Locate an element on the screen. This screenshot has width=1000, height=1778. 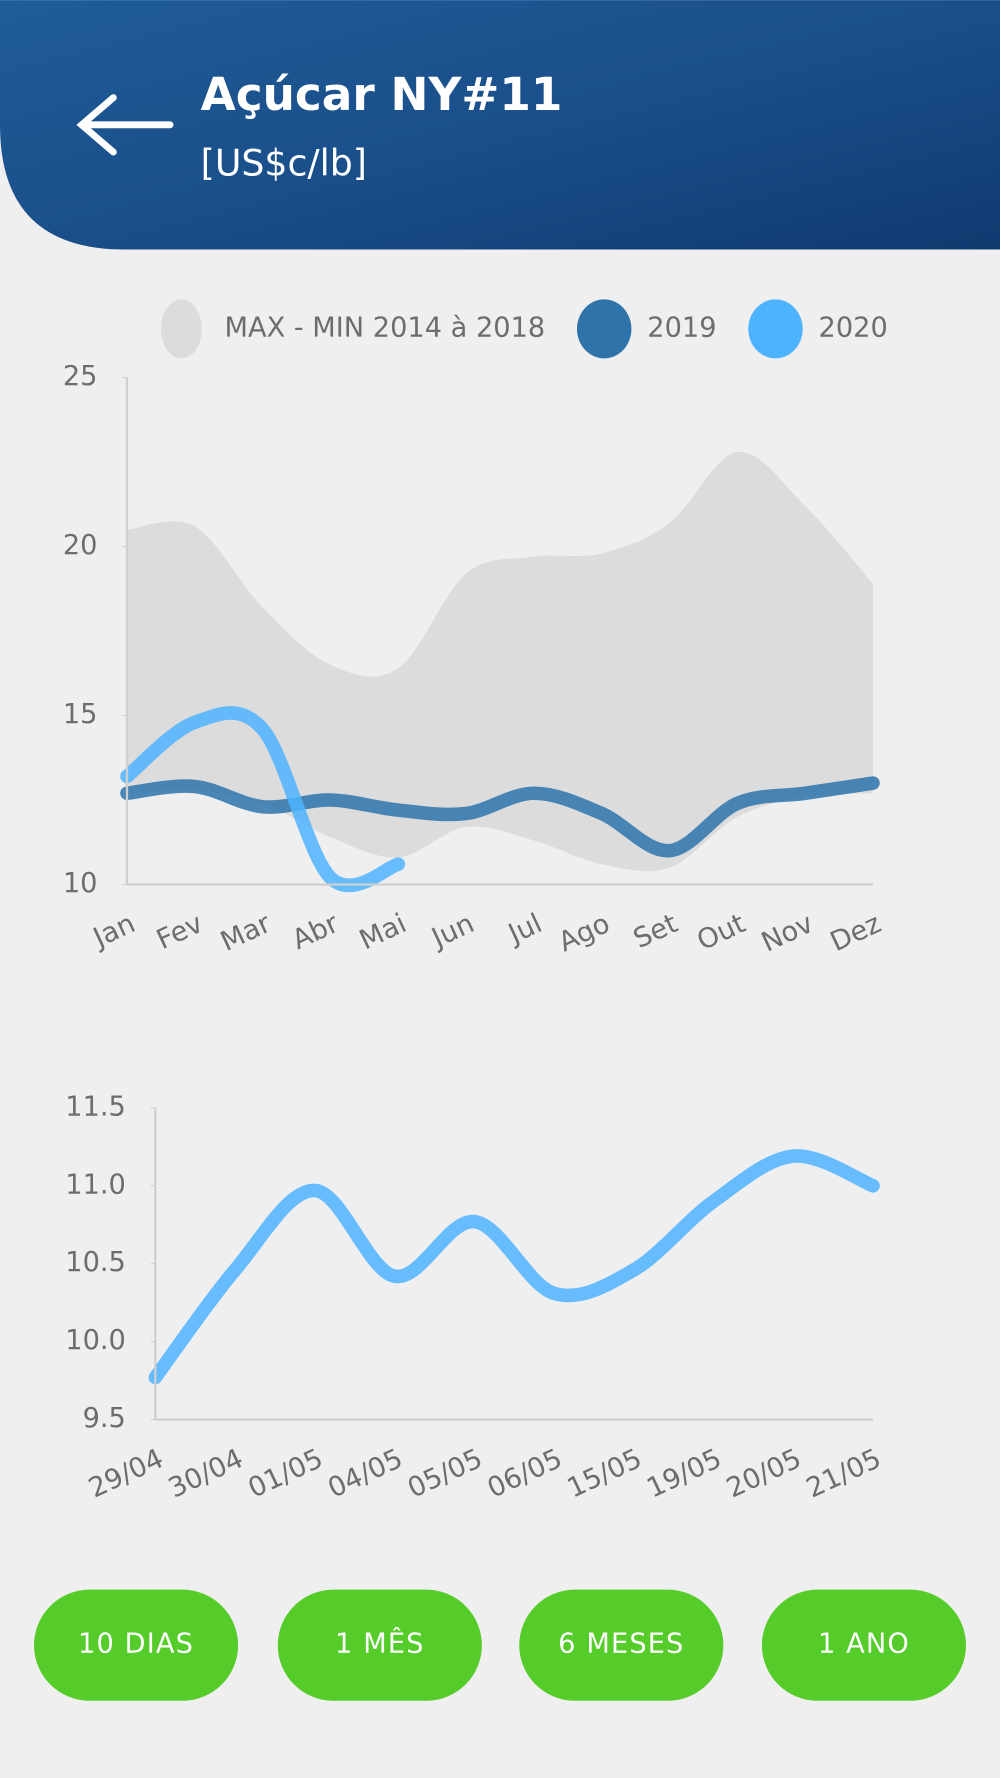
header-bar is located at coordinates (500, 125).